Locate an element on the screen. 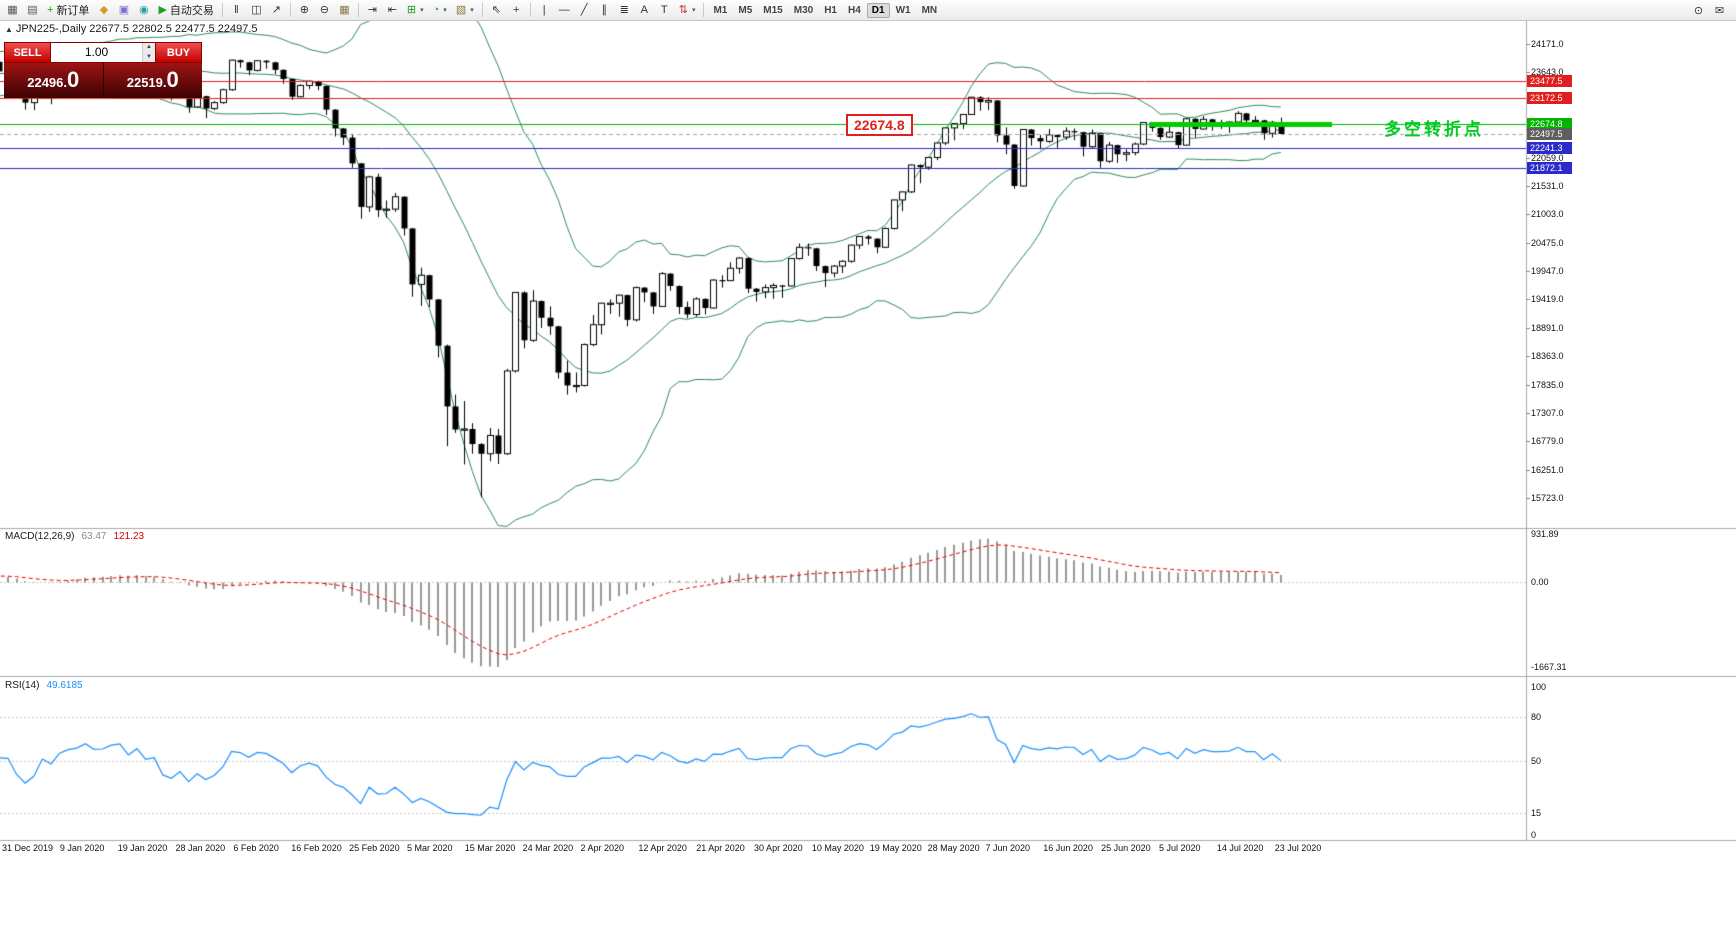 The width and height of the screenshot is (1736, 945). volume-up-icon: ▲ is located at coordinates (149, 48).